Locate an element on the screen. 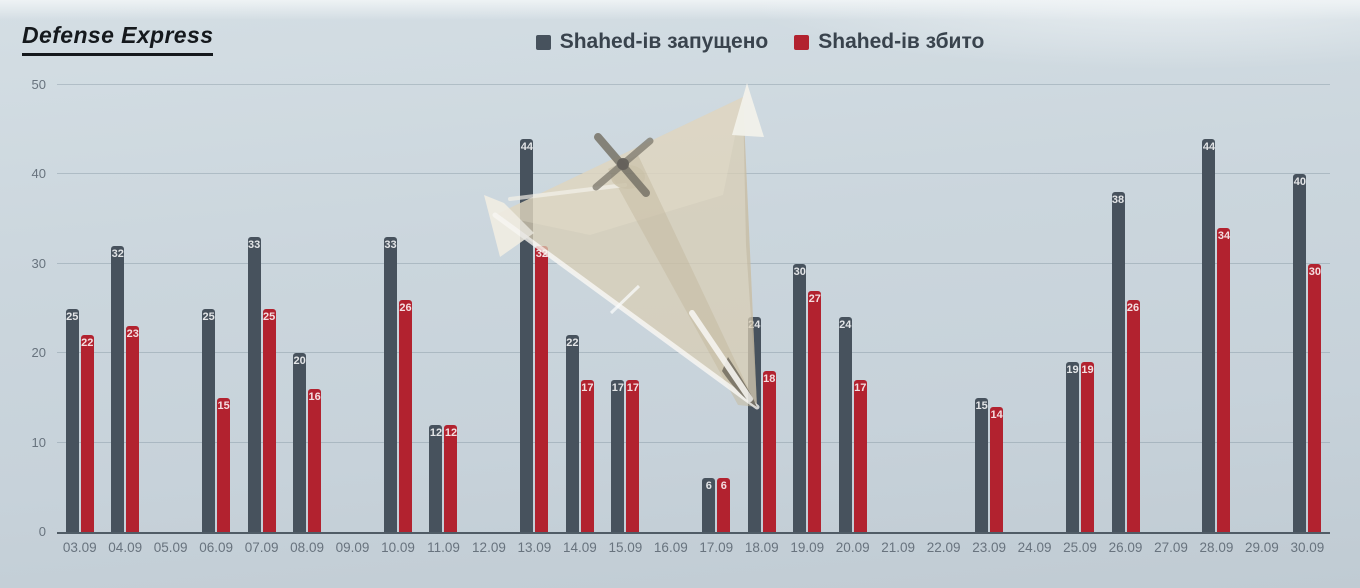 The image size is (1360, 588). chart-legend: Shahed-ів запущено Shahed-ів збито is located at coordinates (720, 42).